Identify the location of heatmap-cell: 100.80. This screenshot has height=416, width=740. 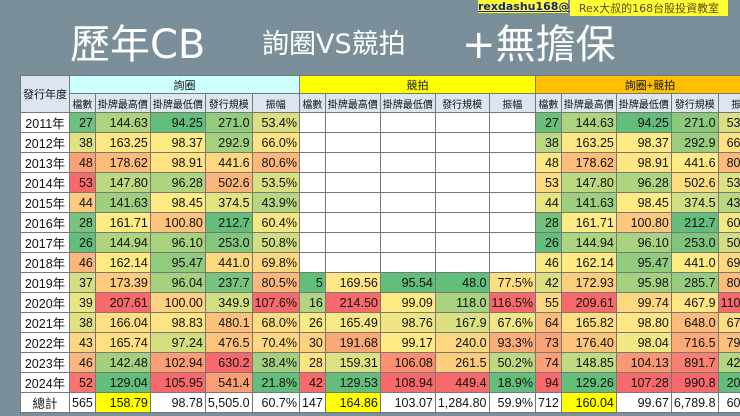
(177, 222).